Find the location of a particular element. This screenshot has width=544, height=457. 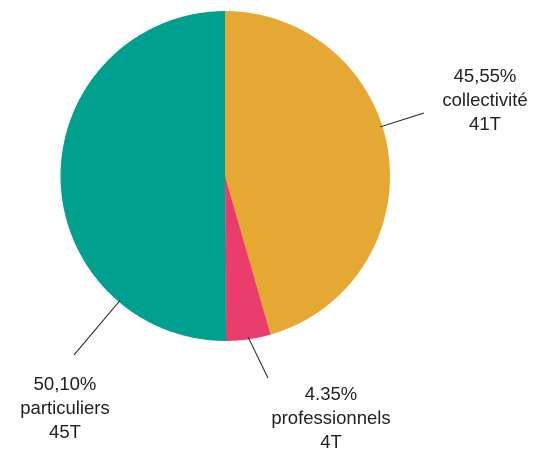

slice-category-particuliers: particuliers is located at coordinates (65, 407).